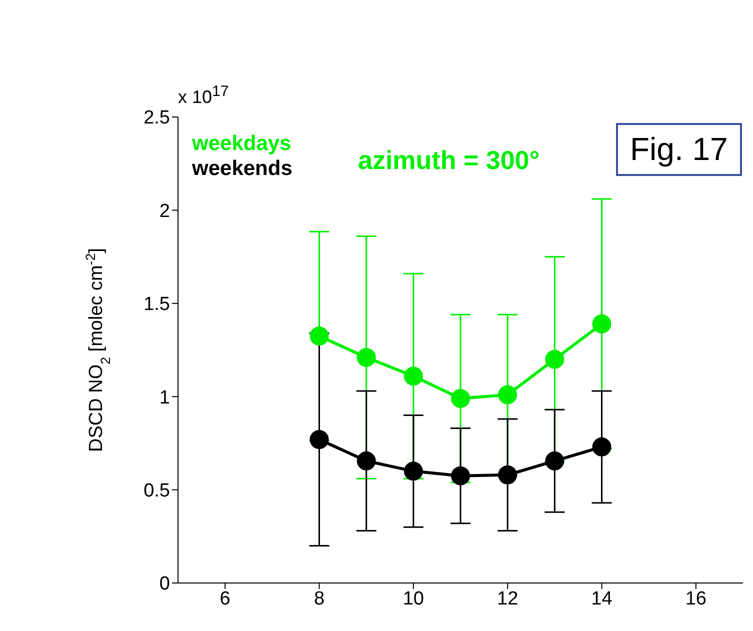 Image resolution: width=753 pixels, height=631 pixels. I want to click on y-tick-label: 0, so click(164, 584).